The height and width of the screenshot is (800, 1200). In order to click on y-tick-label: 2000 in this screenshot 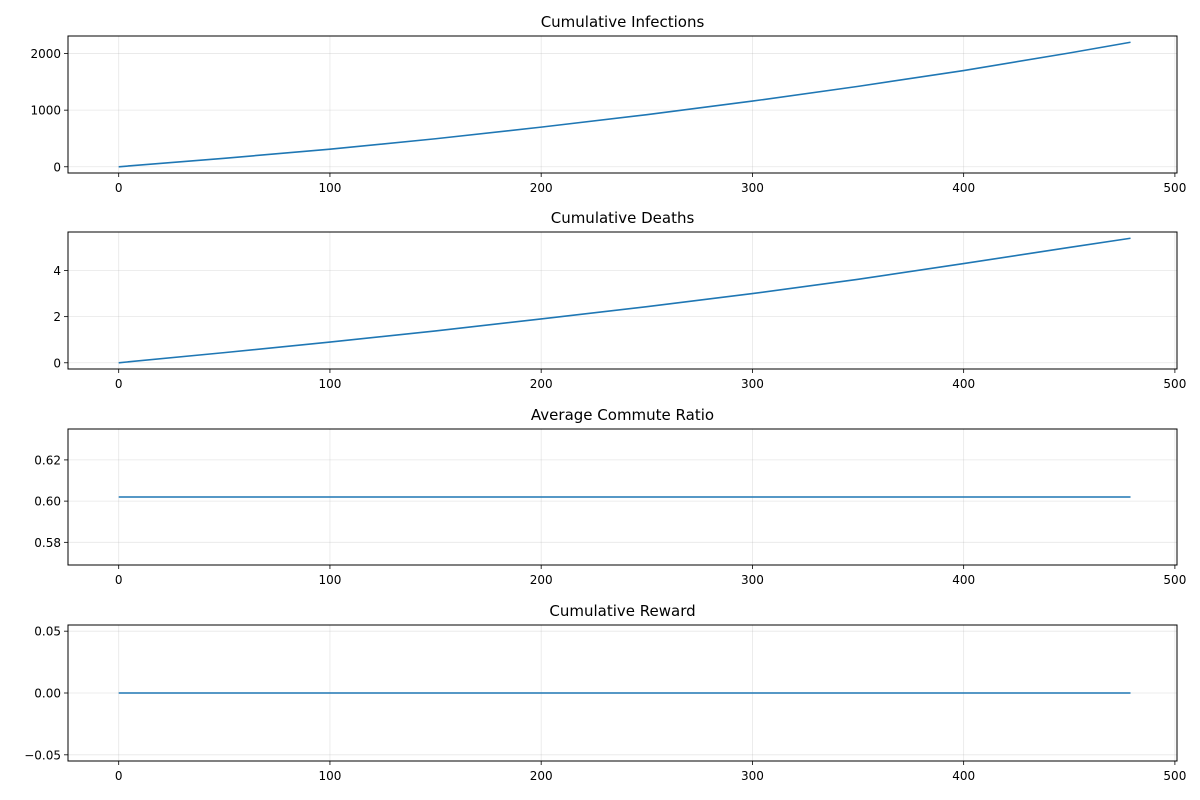, I will do `click(45, 54)`.